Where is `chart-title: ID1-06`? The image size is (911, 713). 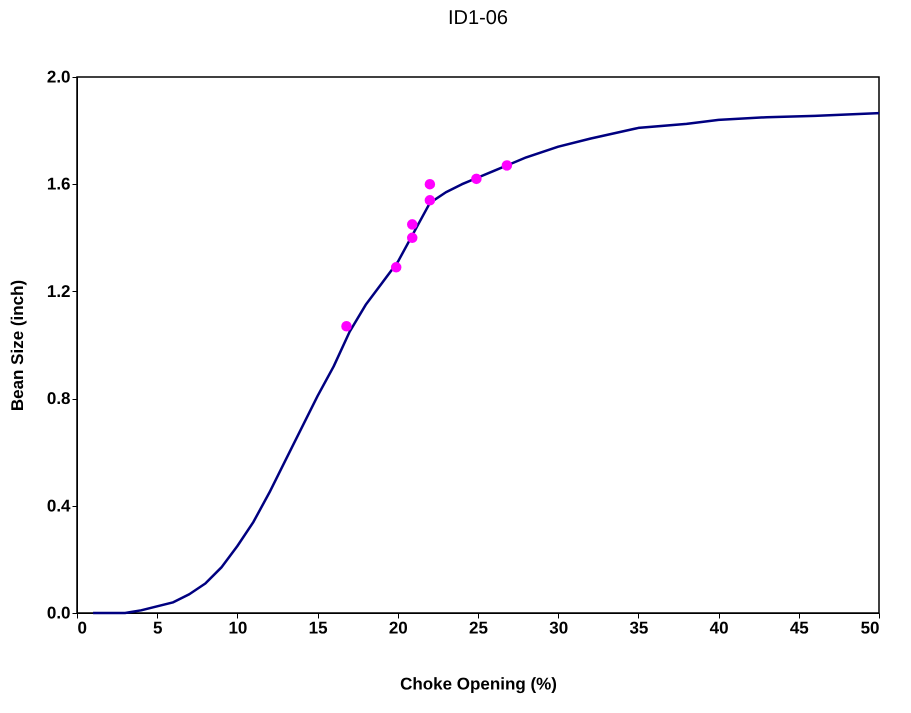 chart-title: ID1-06 is located at coordinates (478, 18).